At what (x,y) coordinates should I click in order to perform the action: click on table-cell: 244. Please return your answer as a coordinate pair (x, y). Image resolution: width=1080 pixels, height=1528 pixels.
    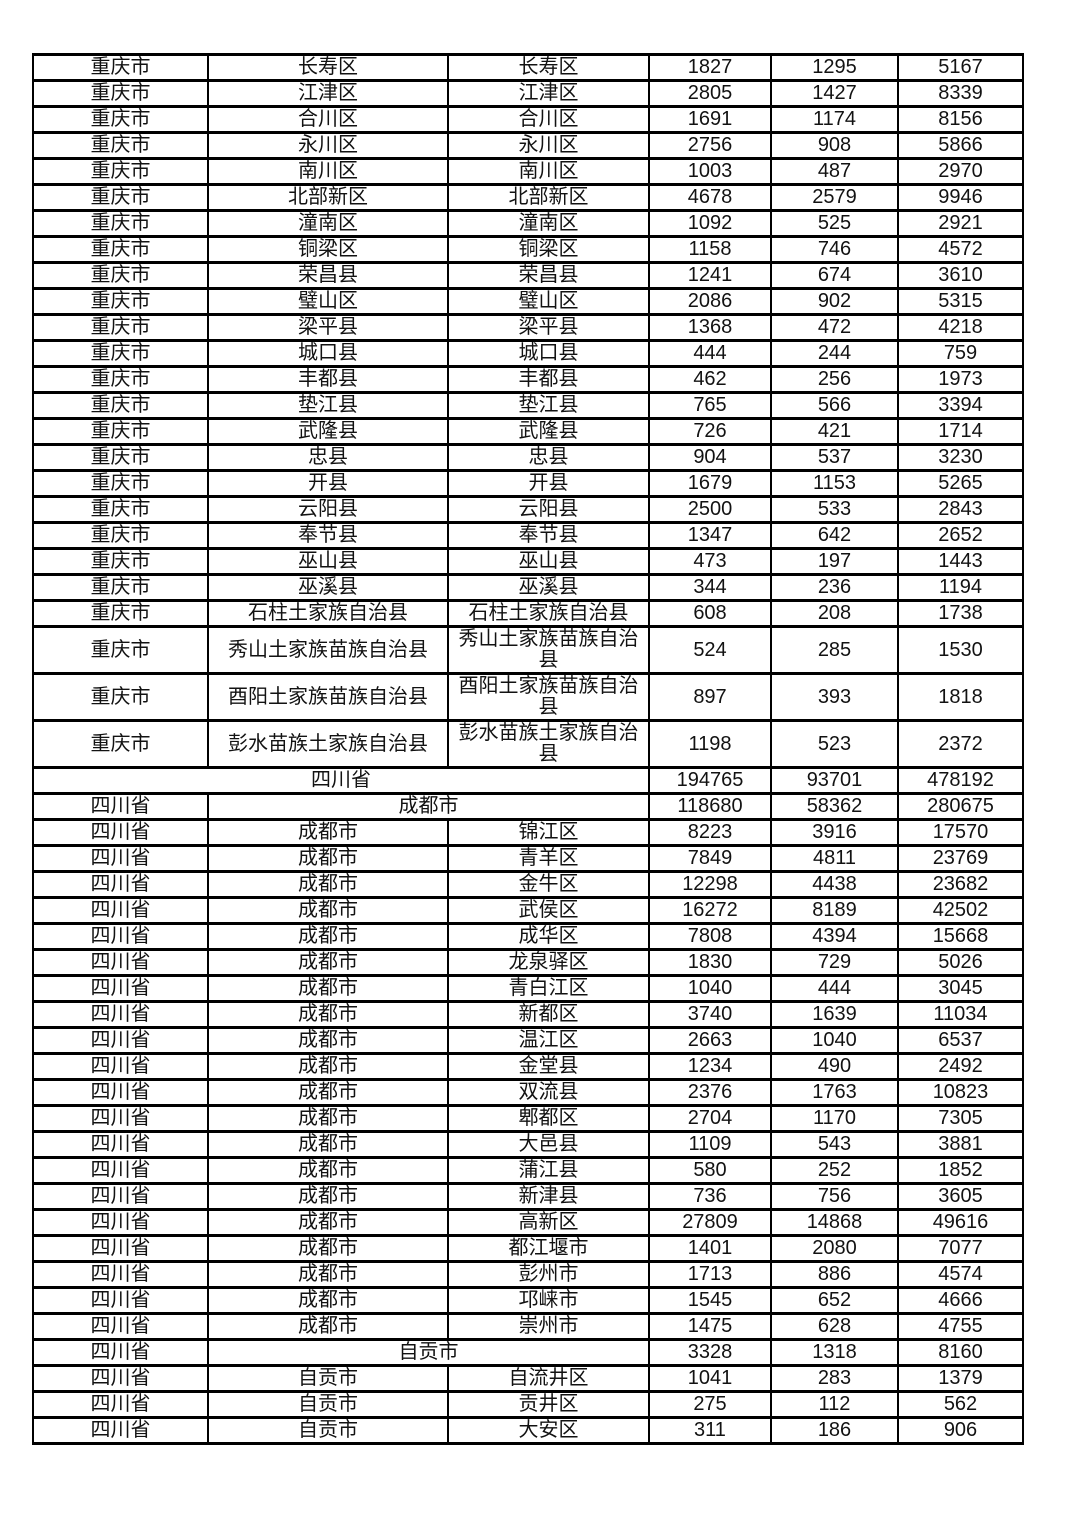
    Looking at the image, I should click on (834, 353).